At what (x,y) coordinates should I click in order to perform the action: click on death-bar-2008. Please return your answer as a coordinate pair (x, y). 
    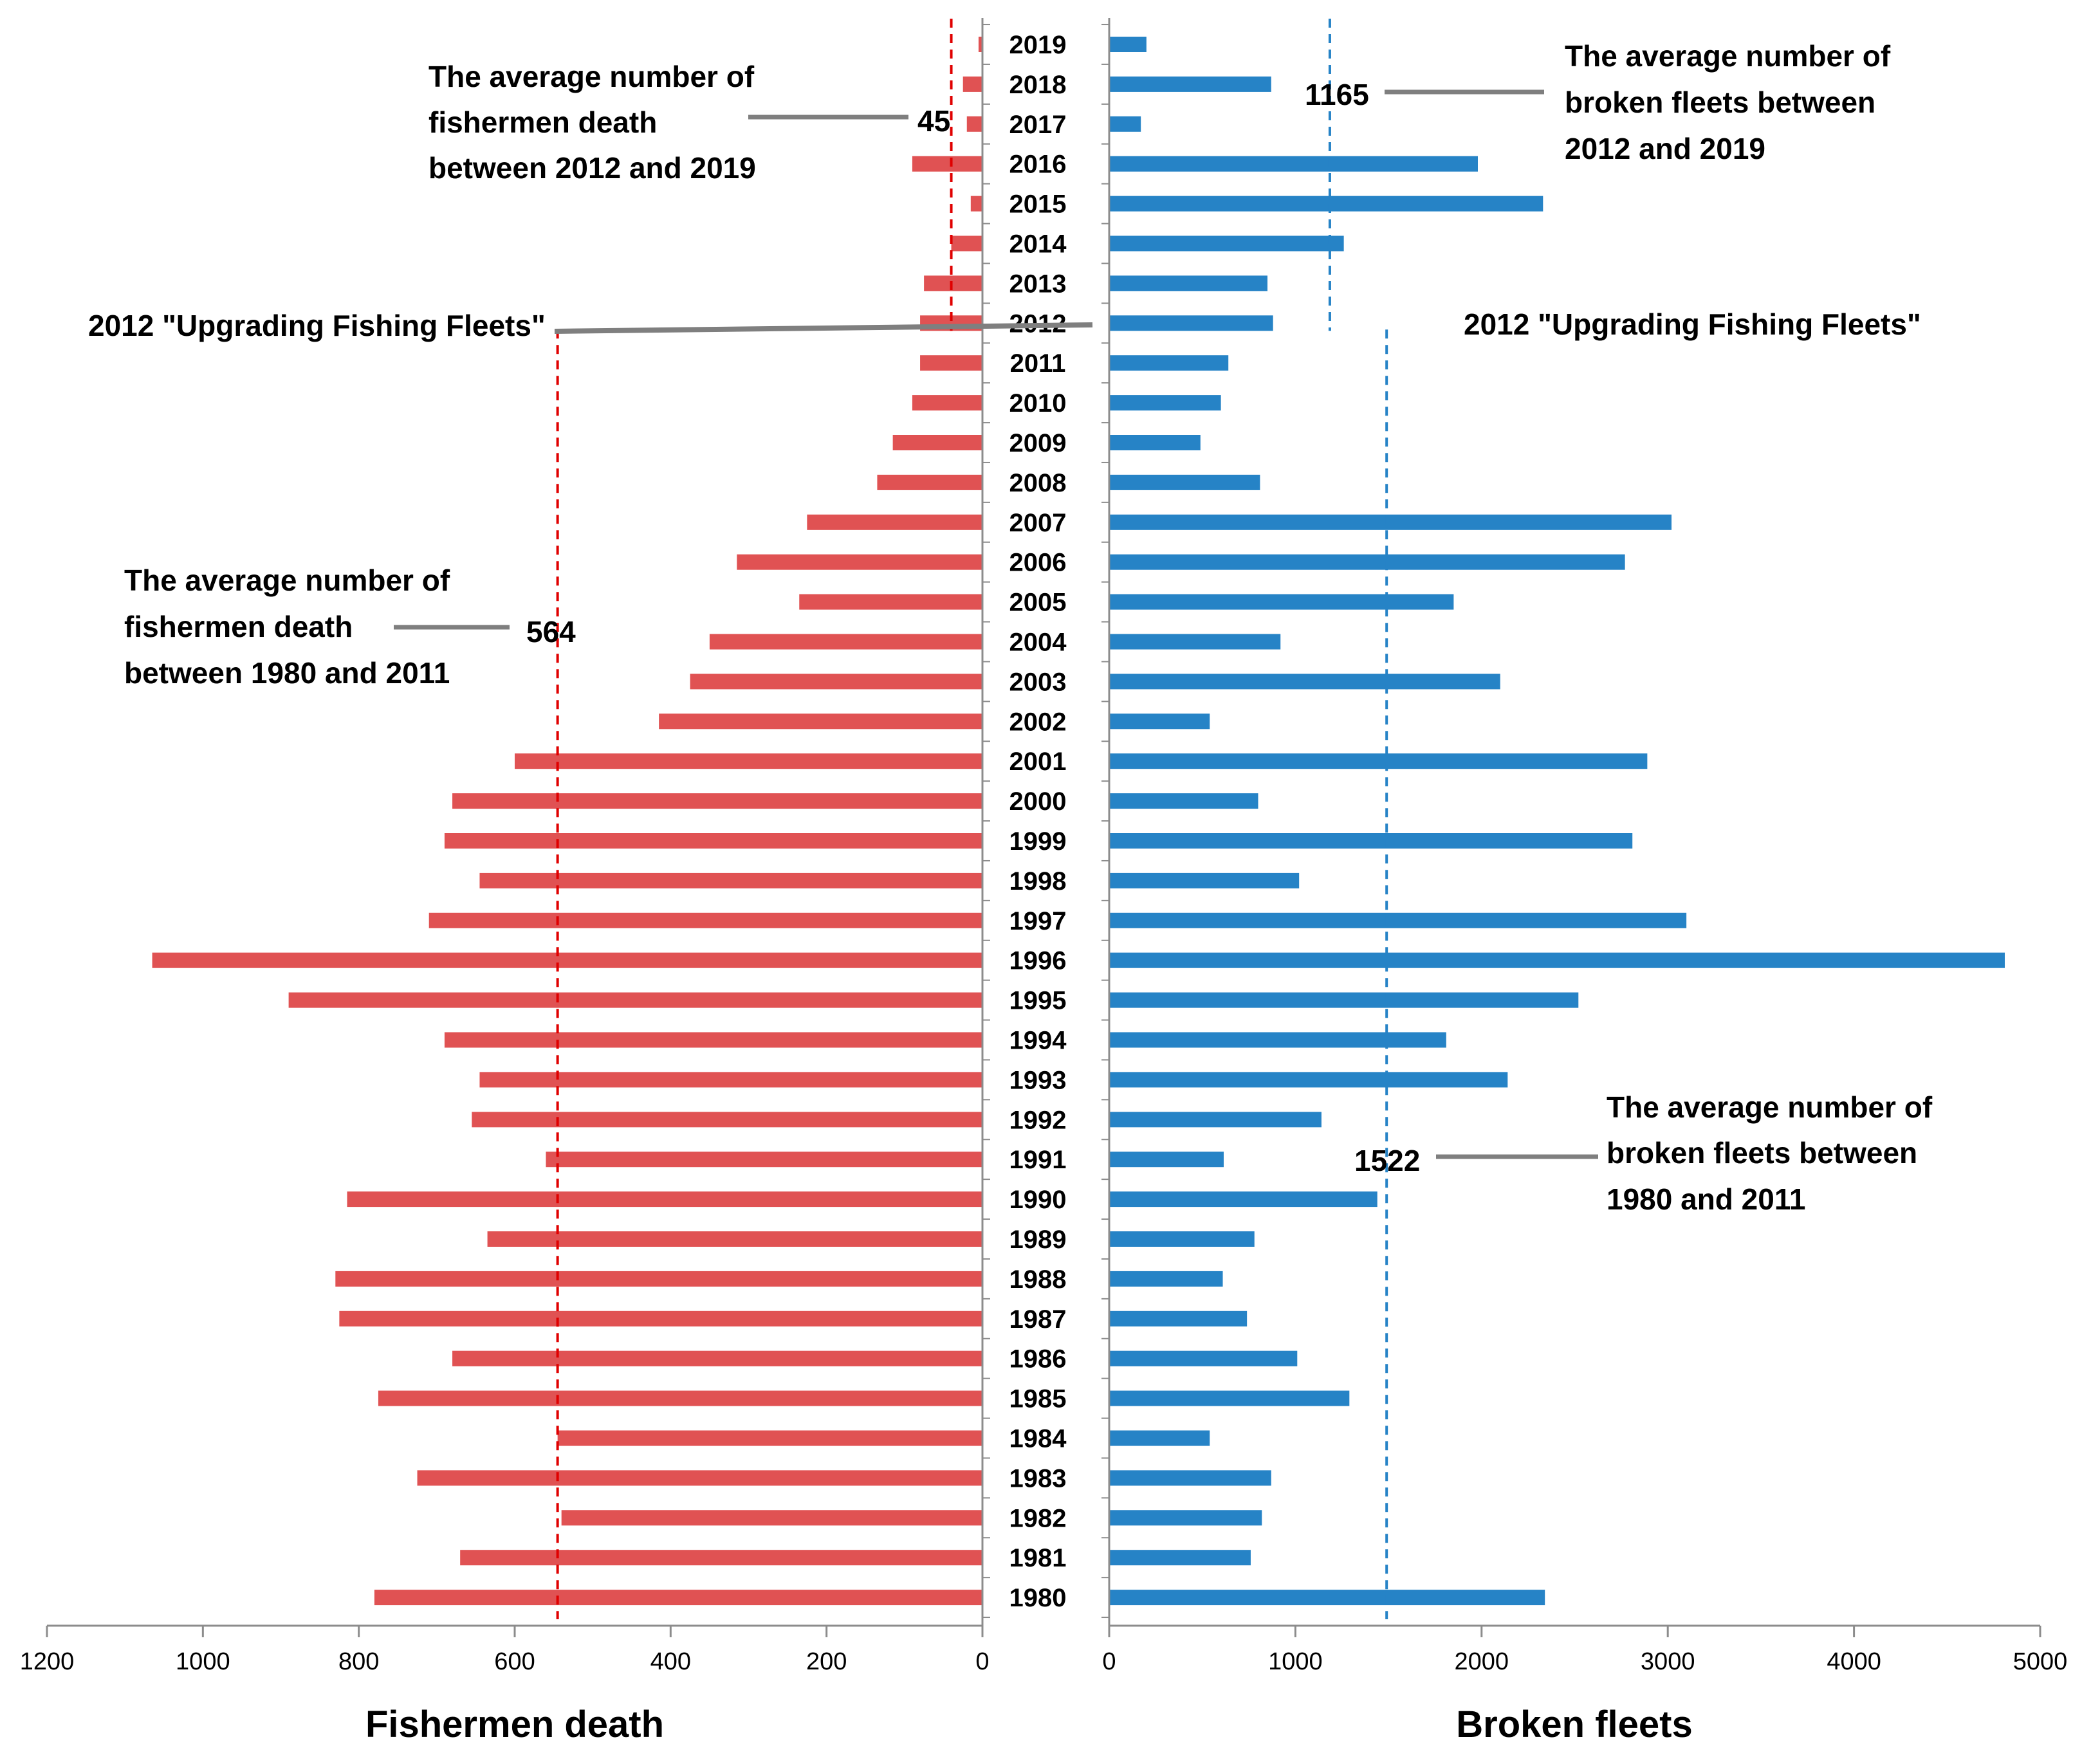
    Looking at the image, I should click on (929, 482).